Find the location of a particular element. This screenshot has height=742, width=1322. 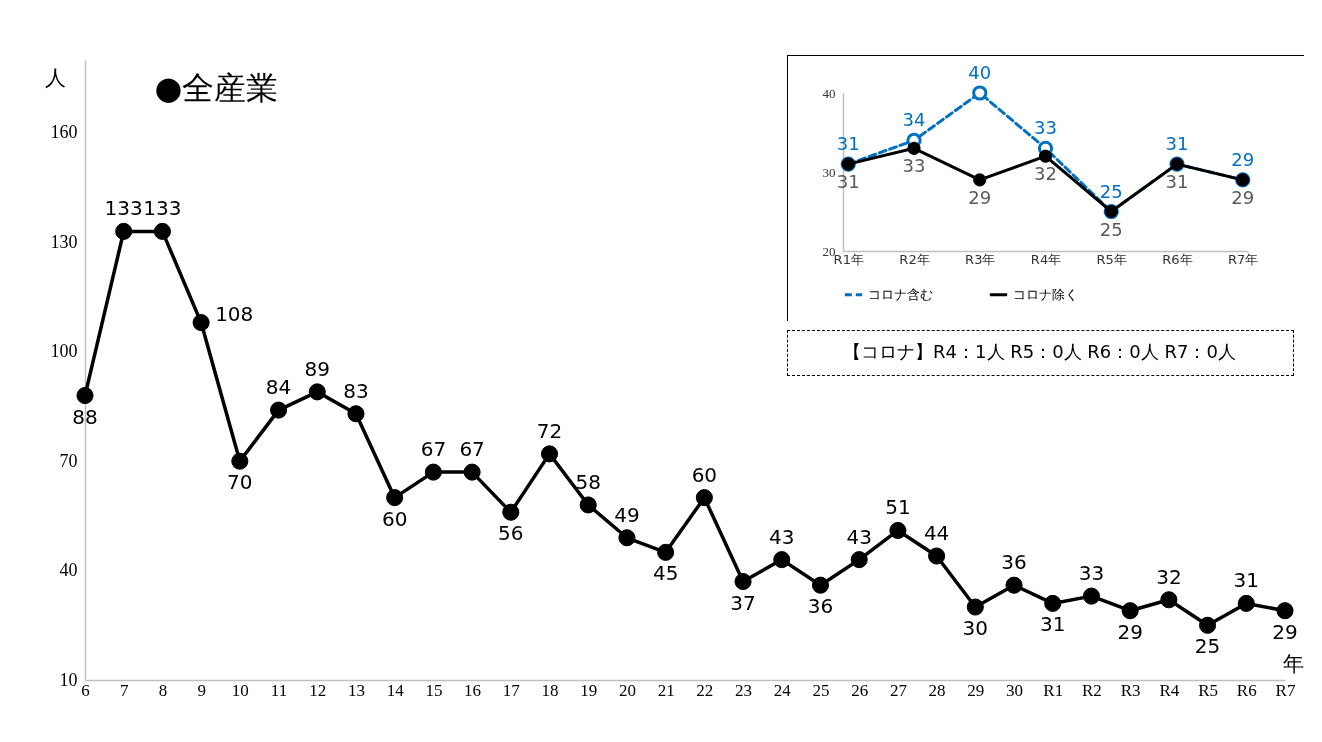

x-tick-label: R7年 is located at coordinates (1243, 259).